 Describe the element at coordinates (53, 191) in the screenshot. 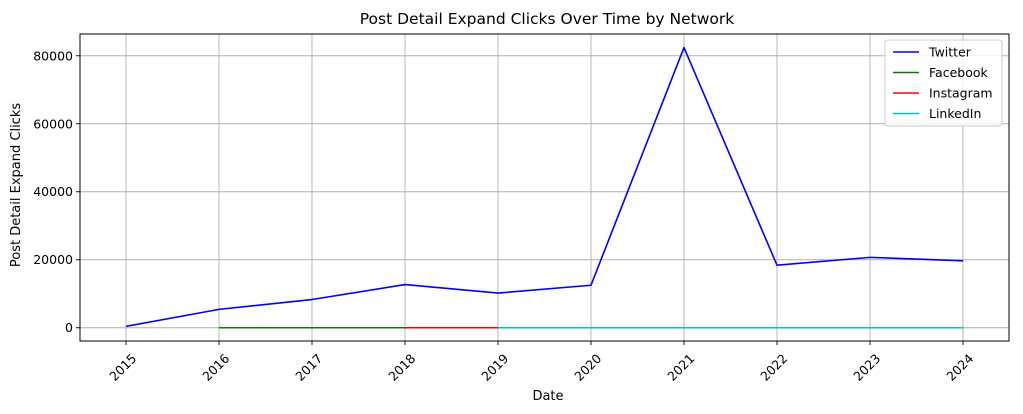

I see `y-tick-label: 40000` at that location.